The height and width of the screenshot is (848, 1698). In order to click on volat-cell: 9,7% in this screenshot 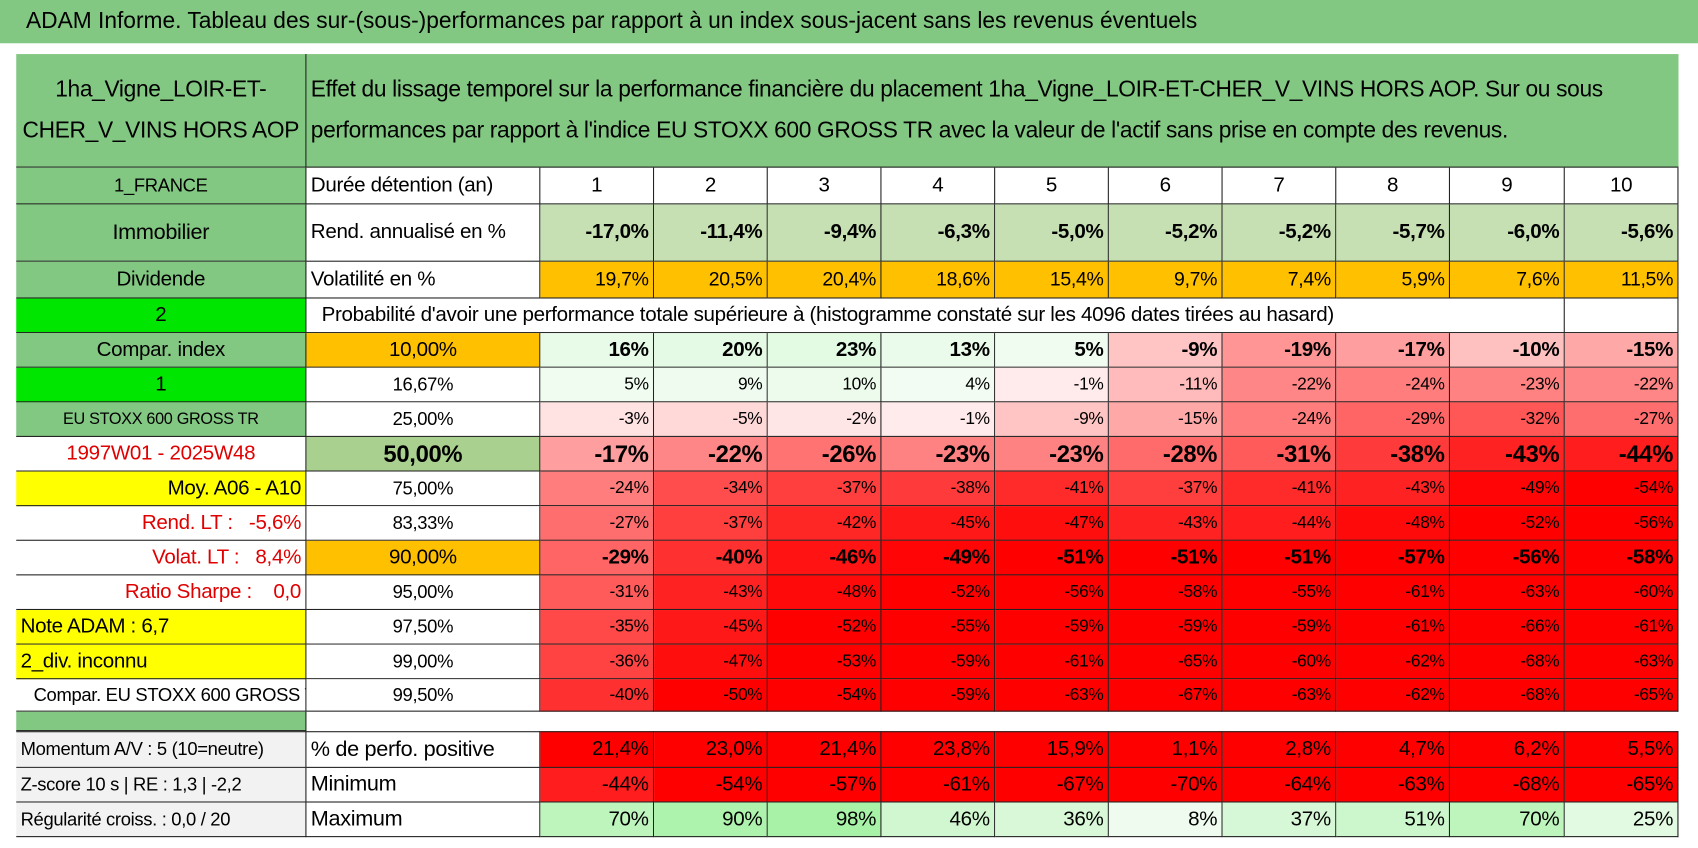, I will do `click(1165, 280)`.